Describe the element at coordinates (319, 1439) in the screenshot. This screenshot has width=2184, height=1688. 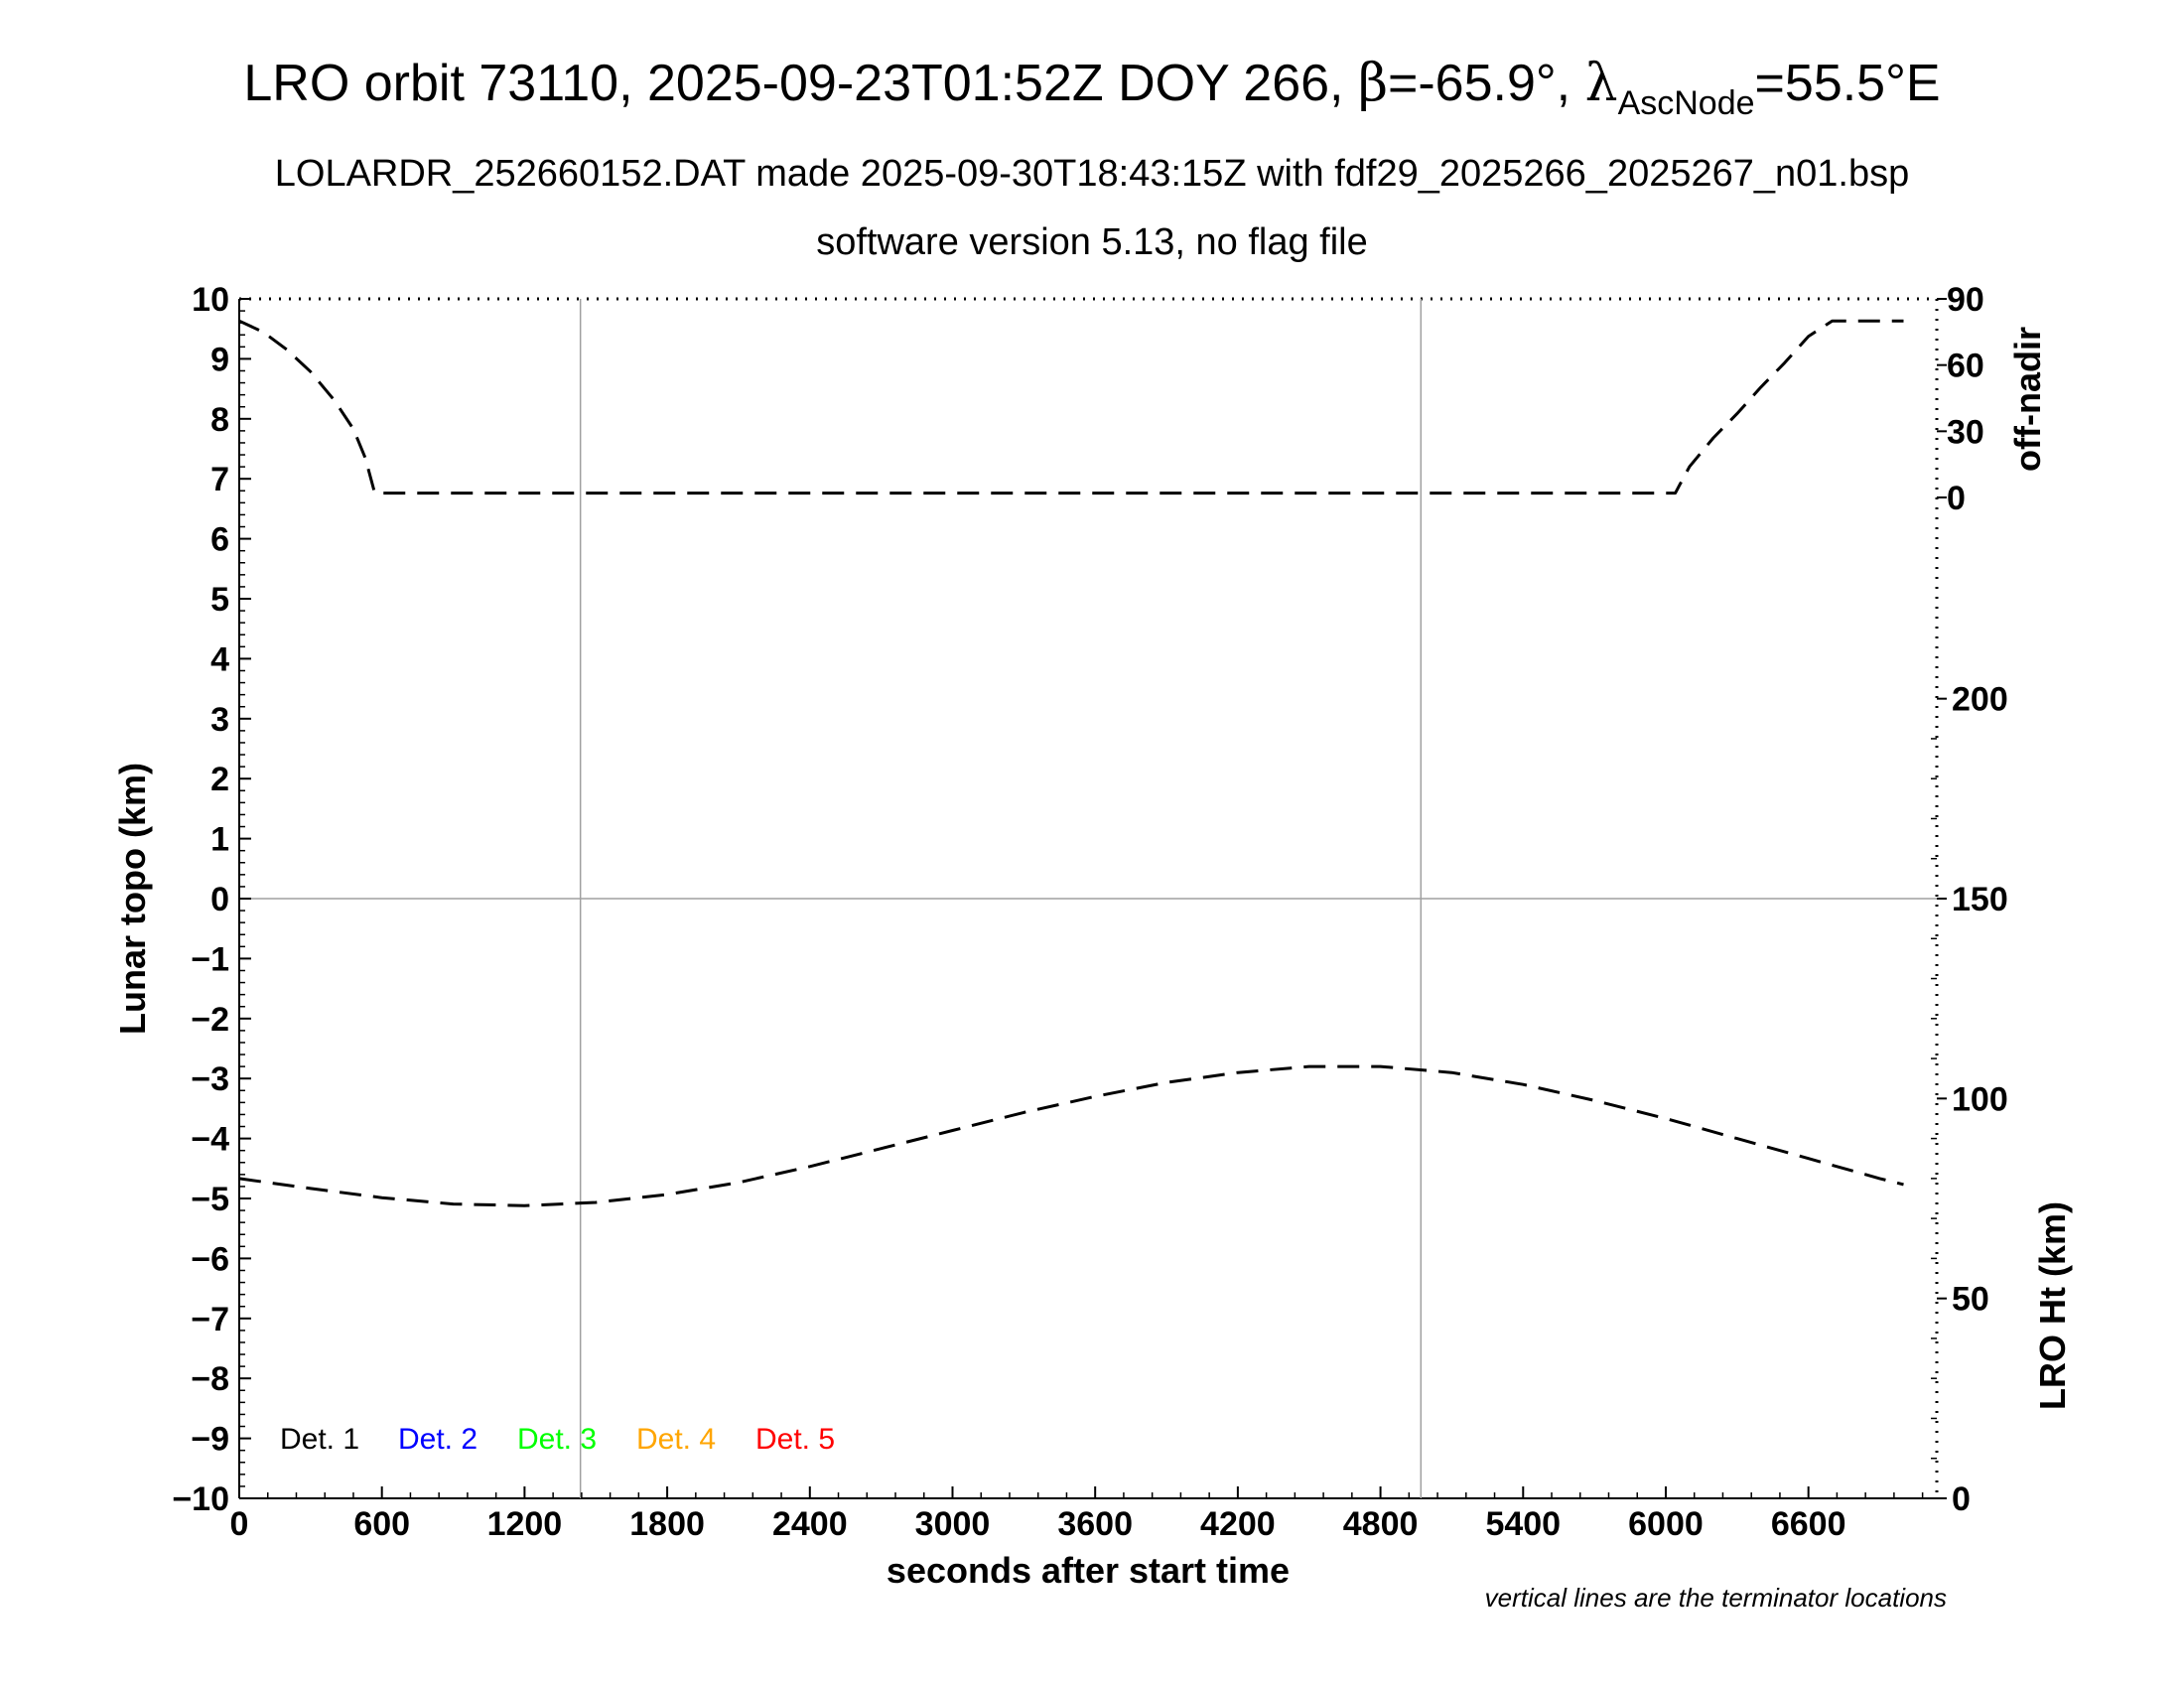
I see `legend-det1: Det. 1` at that location.